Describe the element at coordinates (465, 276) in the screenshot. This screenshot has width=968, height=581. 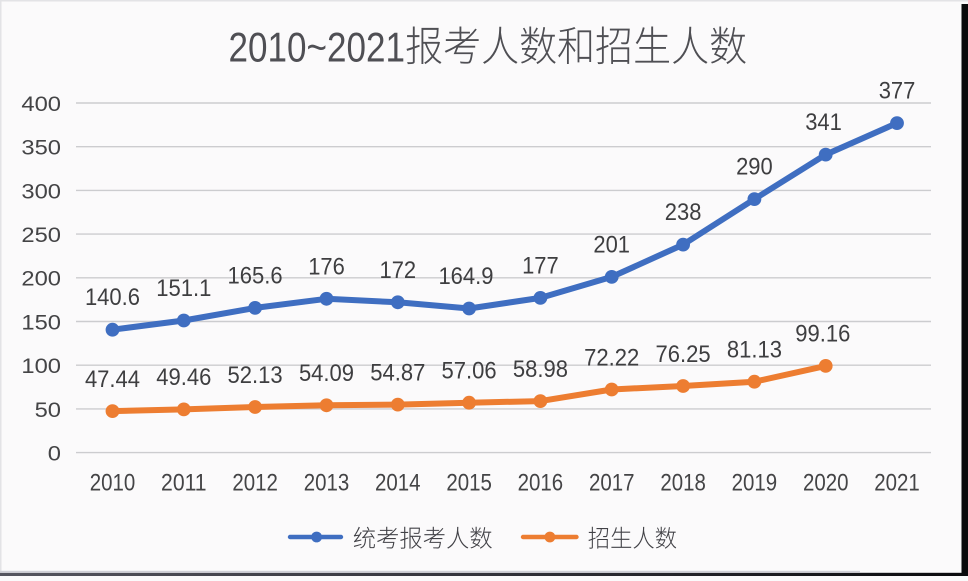
I see `svg-text: 164.9` at that location.